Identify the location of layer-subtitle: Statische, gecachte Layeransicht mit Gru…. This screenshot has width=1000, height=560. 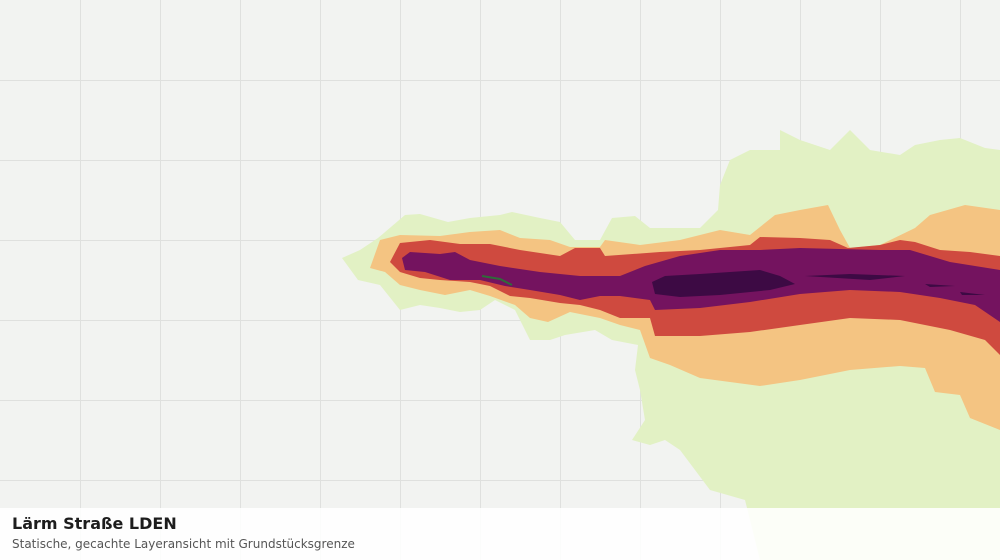
(183, 544).